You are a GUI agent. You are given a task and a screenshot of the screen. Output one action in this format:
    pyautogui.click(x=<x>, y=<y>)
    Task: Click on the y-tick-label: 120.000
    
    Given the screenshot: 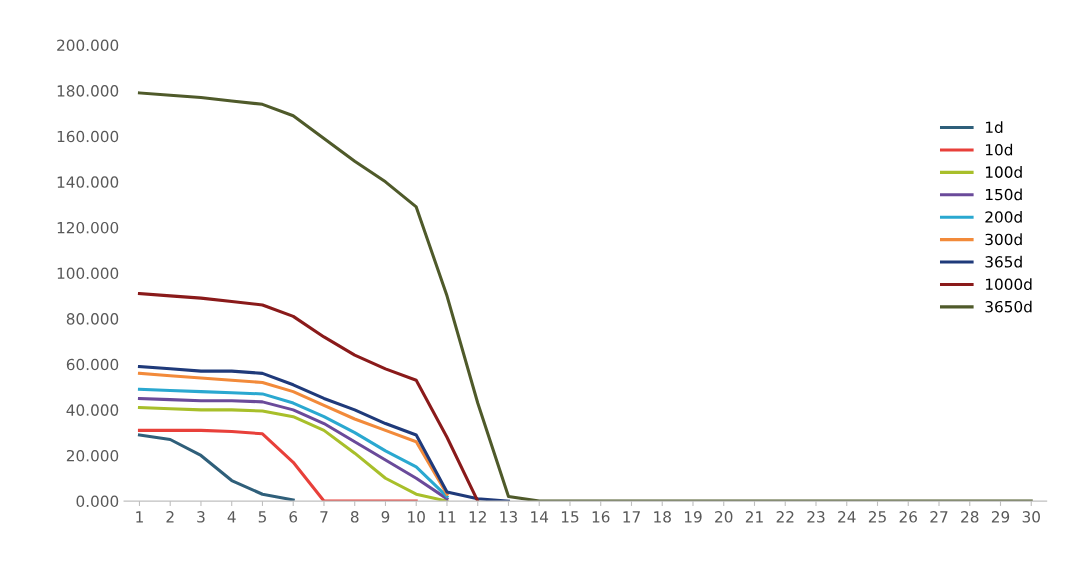 What is the action you would take?
    pyautogui.click(x=88, y=227)
    